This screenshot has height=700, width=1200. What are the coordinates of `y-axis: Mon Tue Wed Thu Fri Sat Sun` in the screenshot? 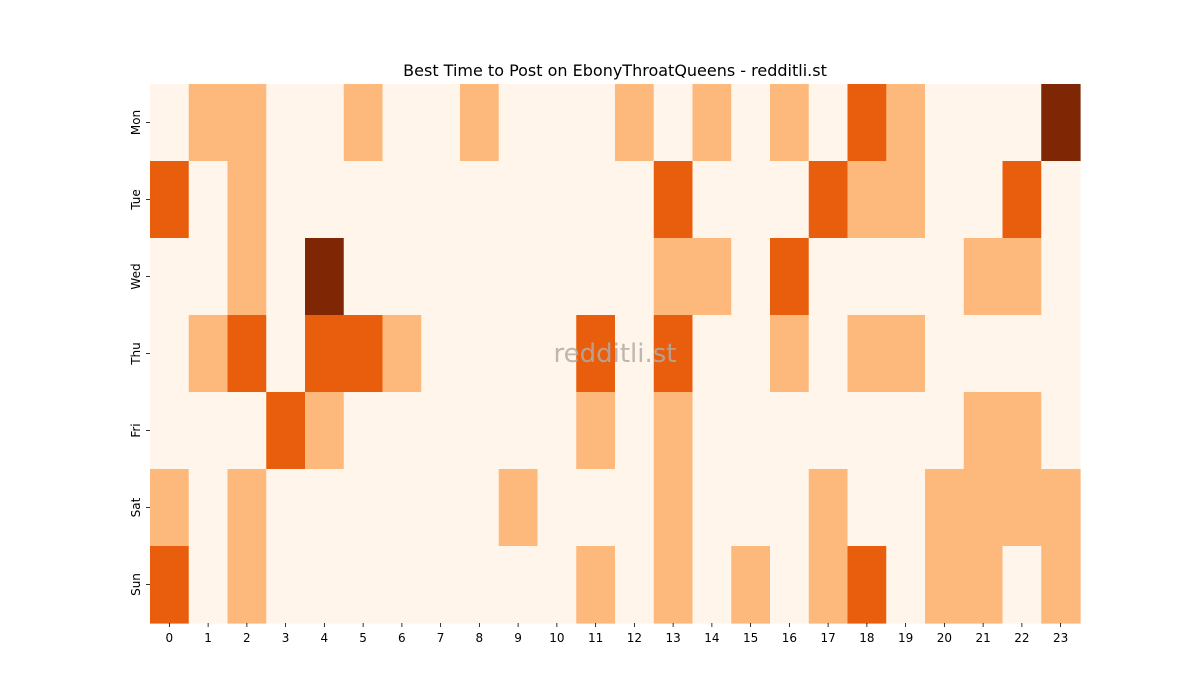 It's located at (139, 353).